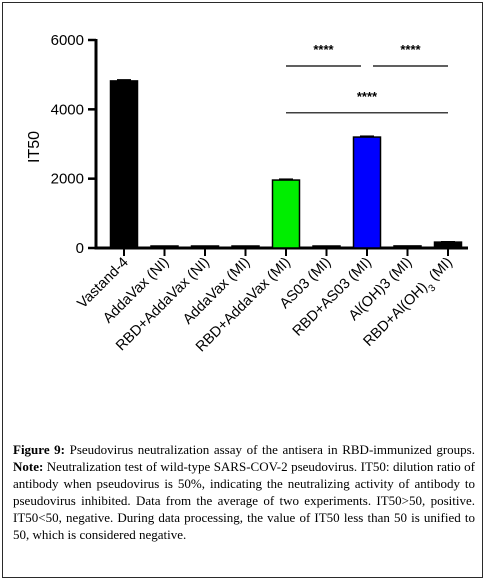 The image size is (489, 586). Describe the element at coordinates (367, 78) in the screenshot. I see `significance-annotations: **** **** ****` at that location.